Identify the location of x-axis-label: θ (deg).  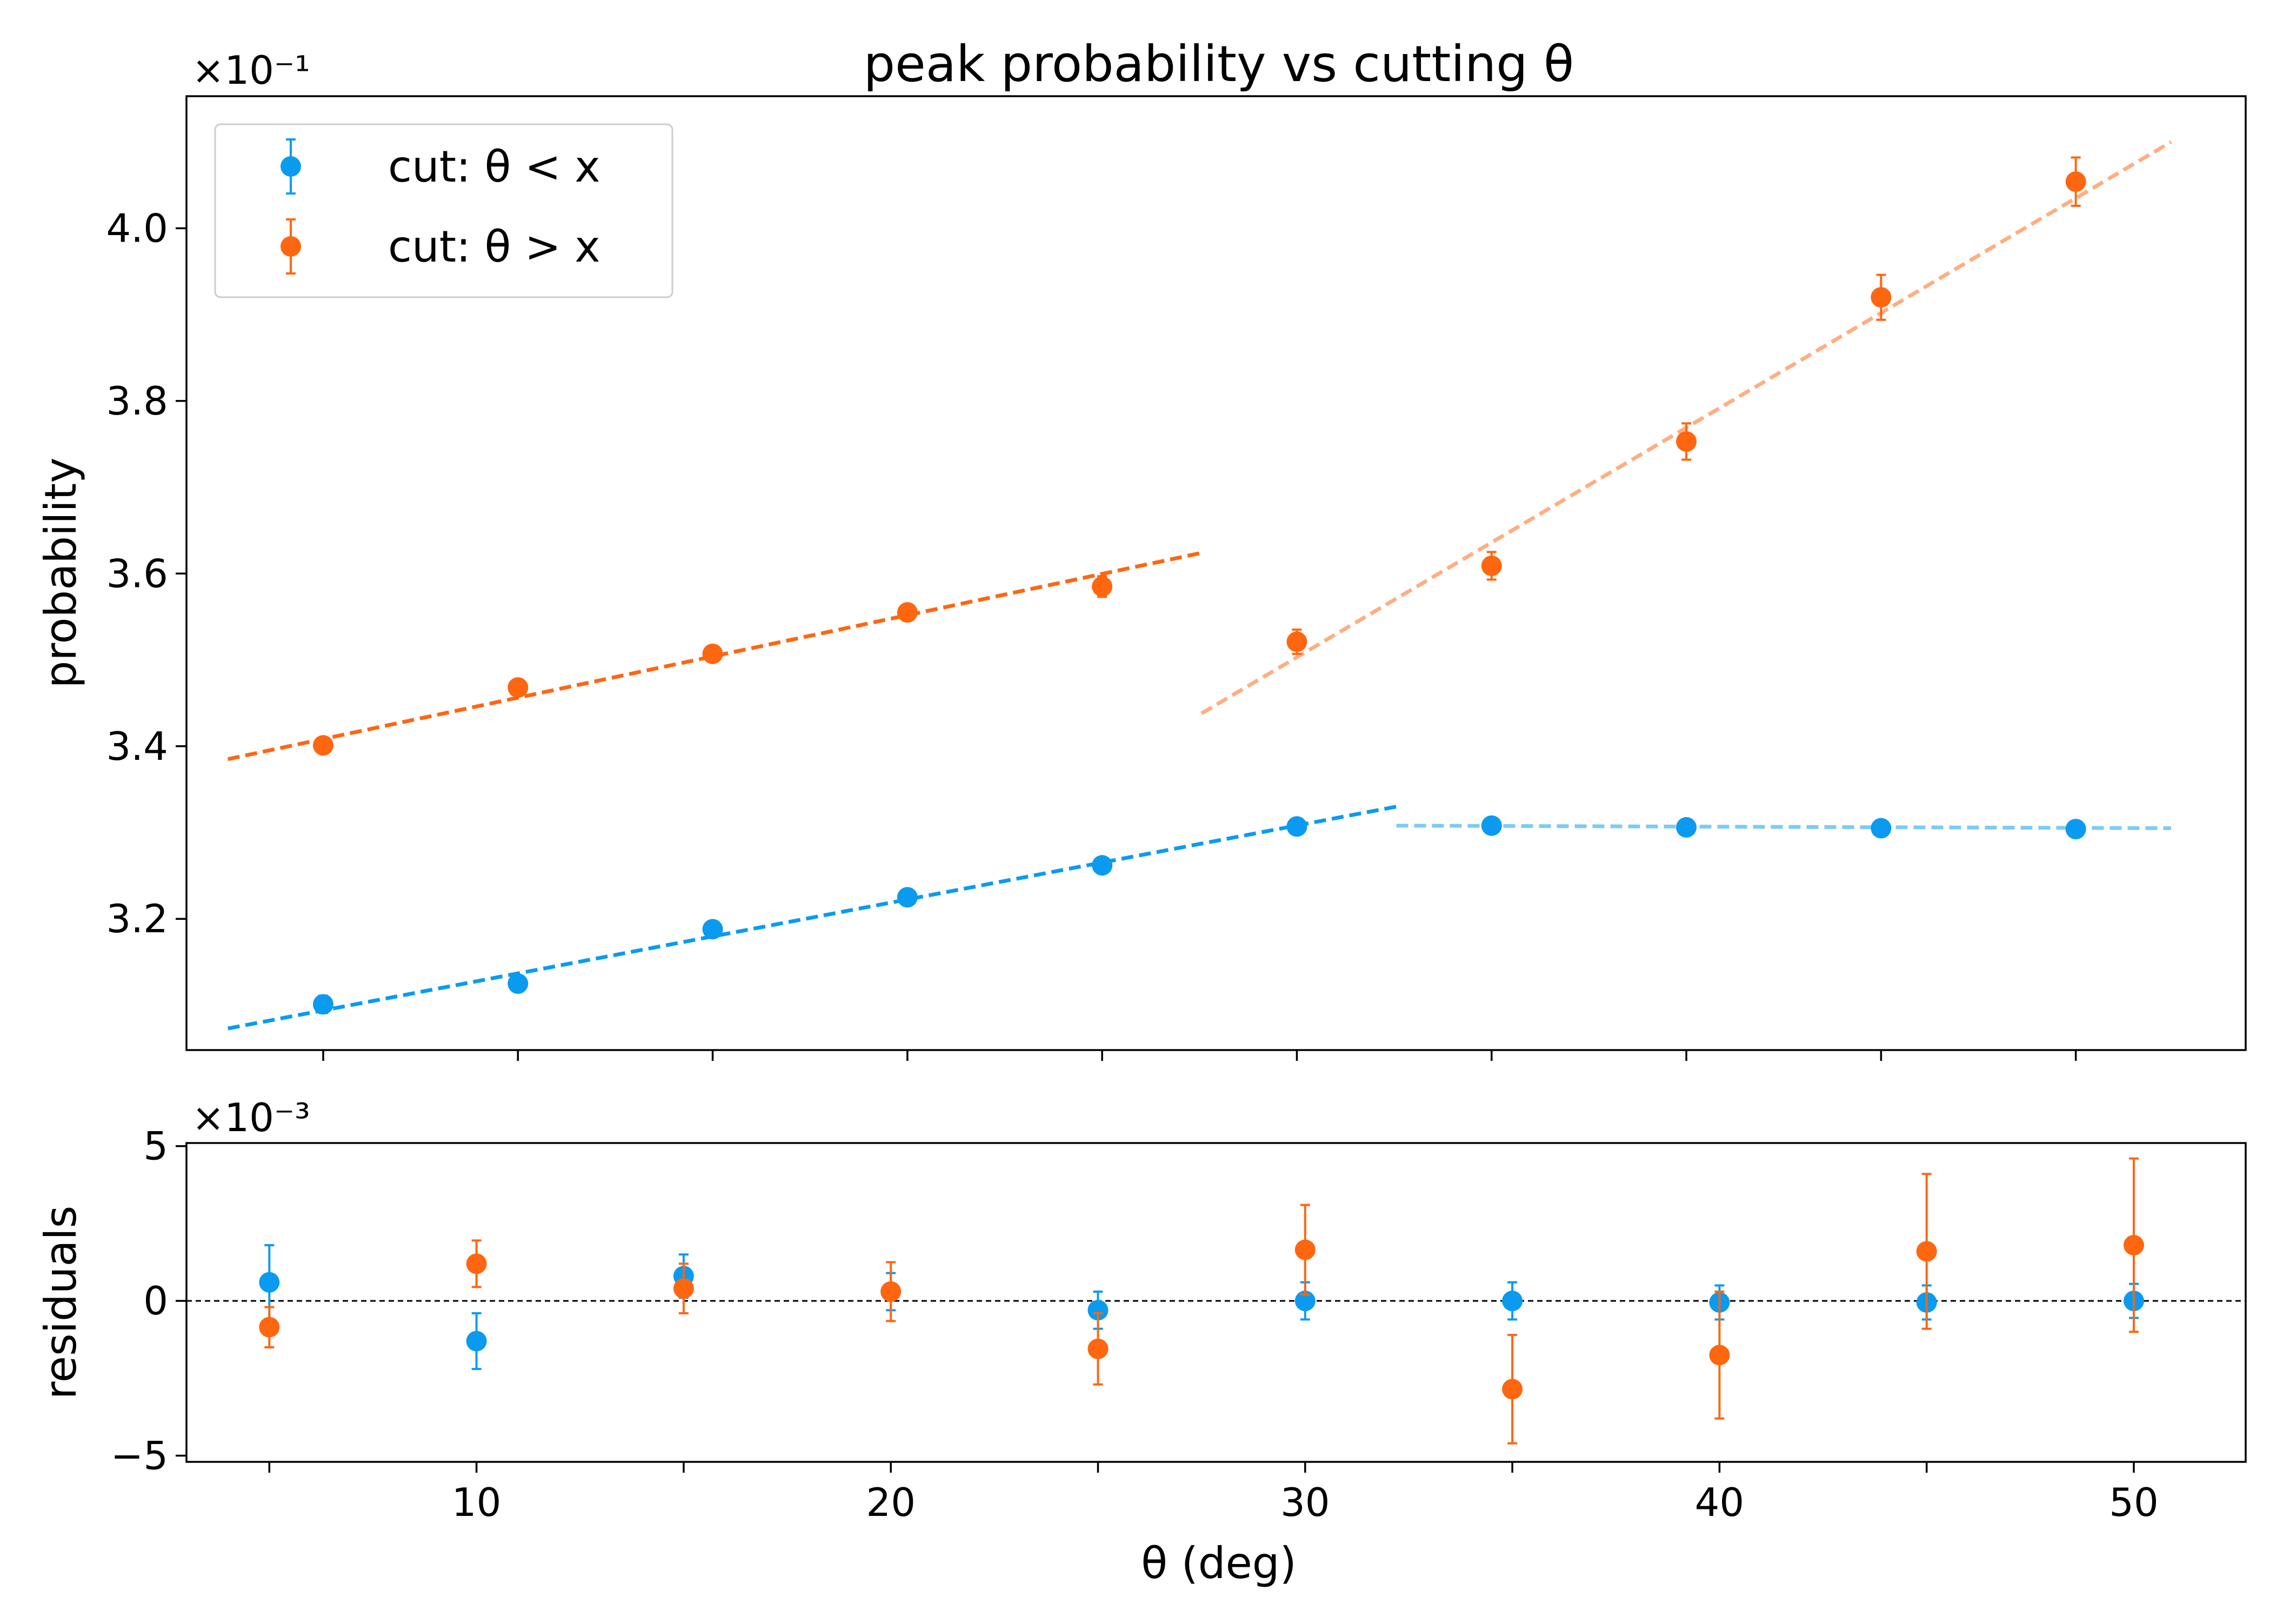
(1219, 1563).